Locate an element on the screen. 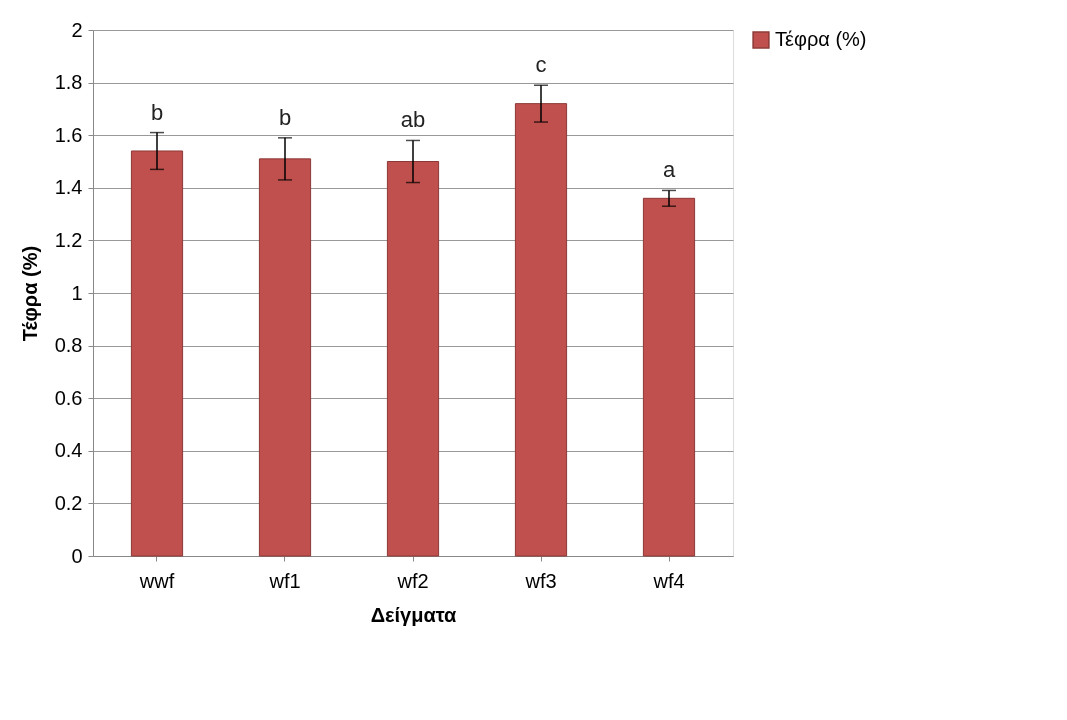 This screenshot has width=1067, height=720. y-tick-label: 0.8 is located at coordinates (68, 345).